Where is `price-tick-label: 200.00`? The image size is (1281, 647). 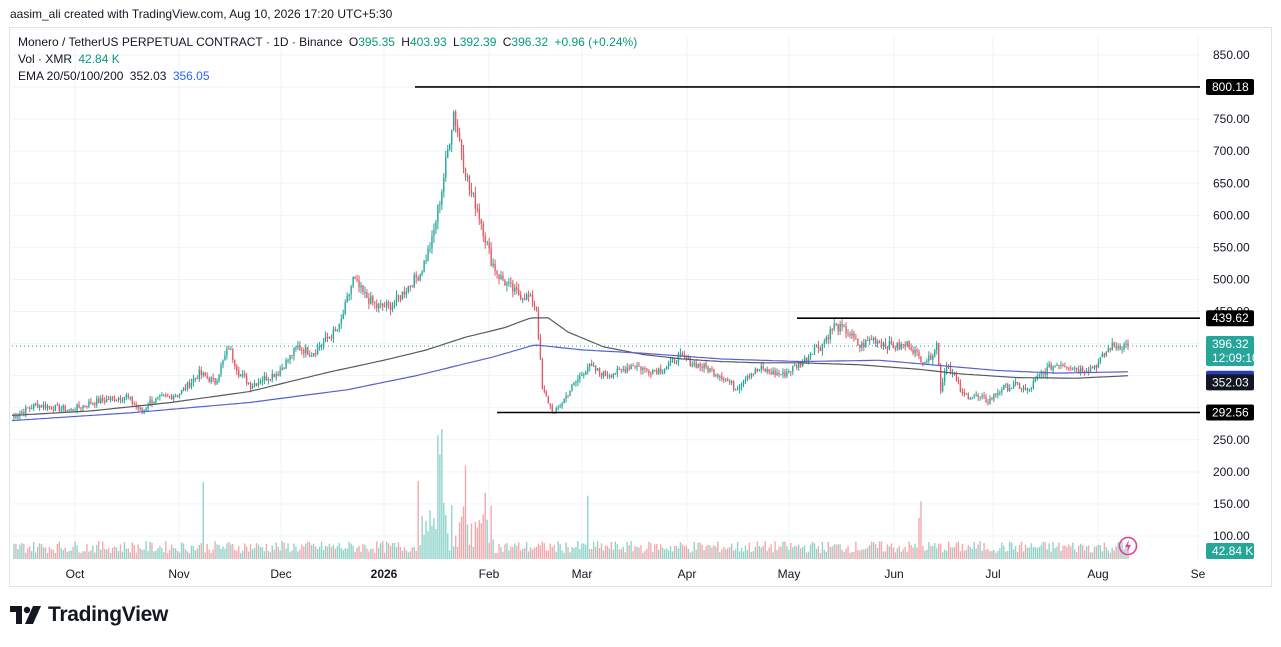 price-tick-label: 200.00 is located at coordinates (1231, 472).